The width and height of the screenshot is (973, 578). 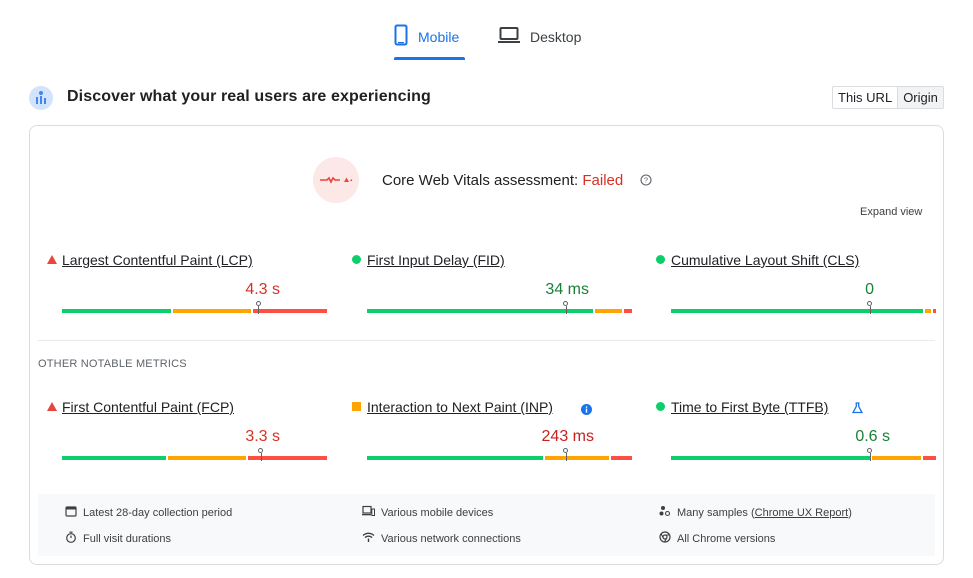 What do you see at coordinates (920, 97) in the screenshot?
I see `toggle-origin: Origin` at bounding box center [920, 97].